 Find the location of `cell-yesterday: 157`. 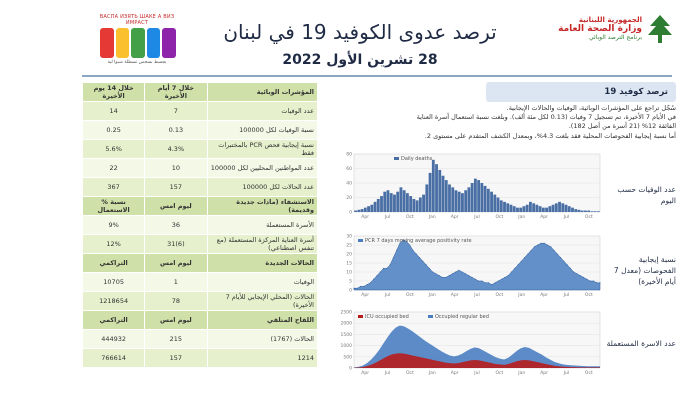

cell-yesterday: 157 is located at coordinates (176, 358).